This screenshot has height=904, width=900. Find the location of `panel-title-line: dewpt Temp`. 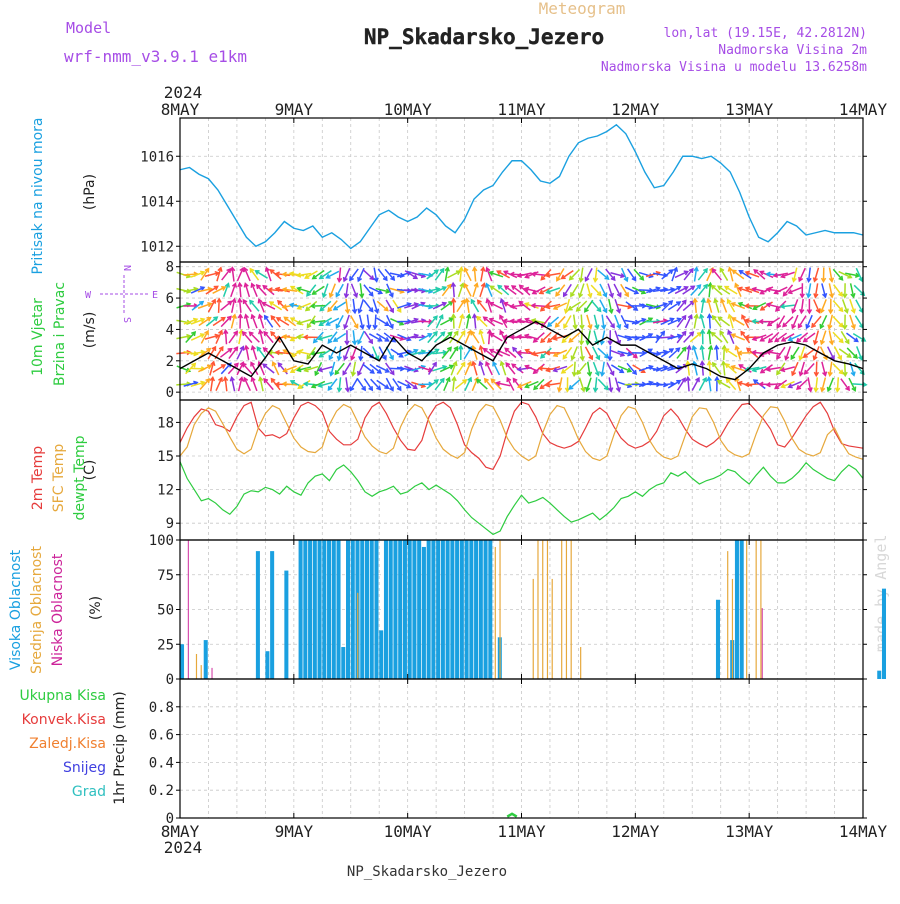

panel-title-line: dewpt Temp is located at coordinates (80, 477).